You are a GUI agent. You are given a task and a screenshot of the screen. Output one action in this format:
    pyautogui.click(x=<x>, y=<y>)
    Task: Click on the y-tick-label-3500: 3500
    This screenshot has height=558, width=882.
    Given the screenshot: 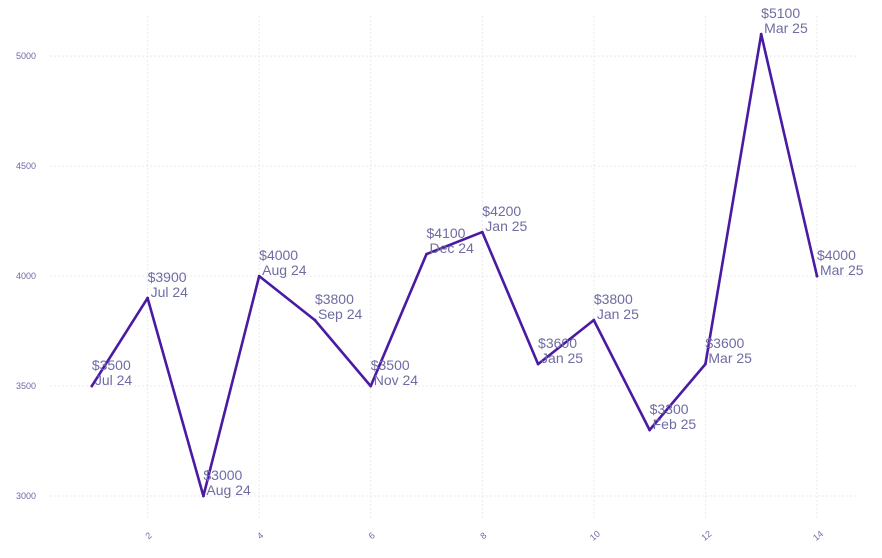 What is the action you would take?
    pyautogui.click(x=26, y=386)
    